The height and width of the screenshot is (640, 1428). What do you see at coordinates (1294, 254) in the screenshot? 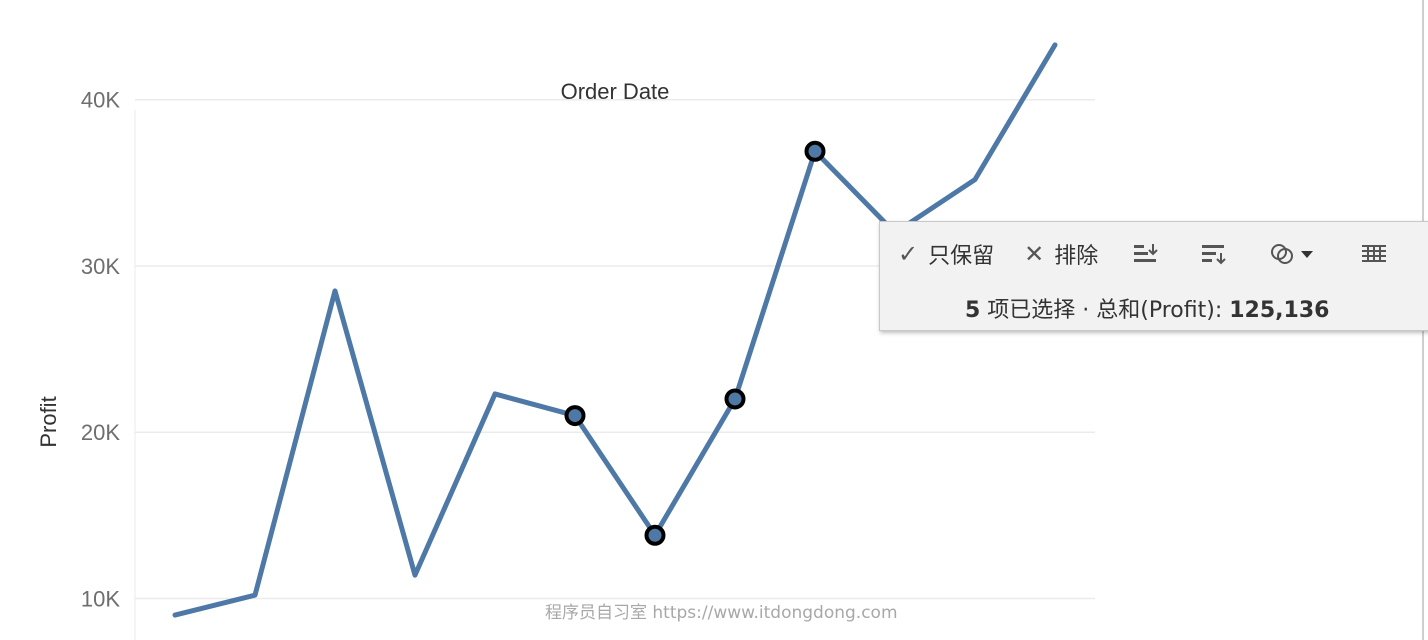
I see `group-members-icon` at bounding box center [1294, 254].